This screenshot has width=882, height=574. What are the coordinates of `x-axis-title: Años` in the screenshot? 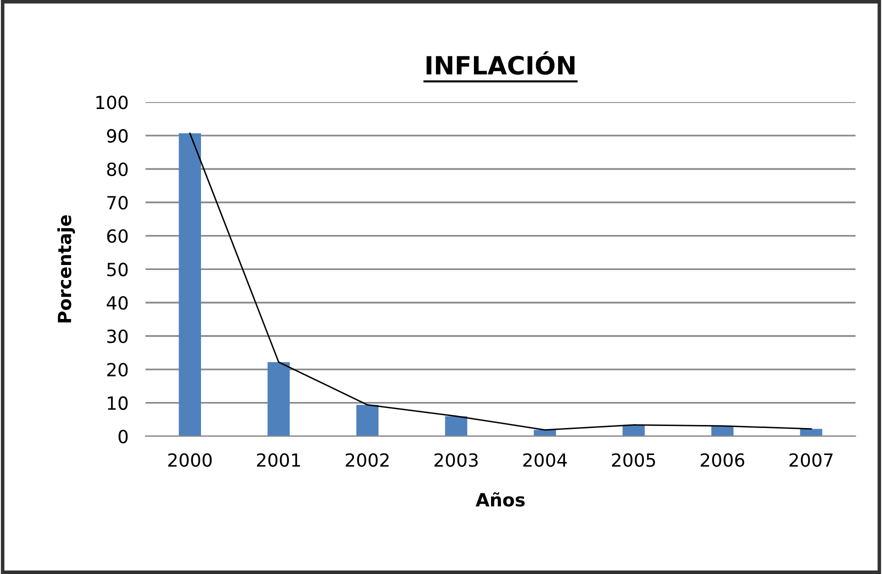 It's located at (500, 499).